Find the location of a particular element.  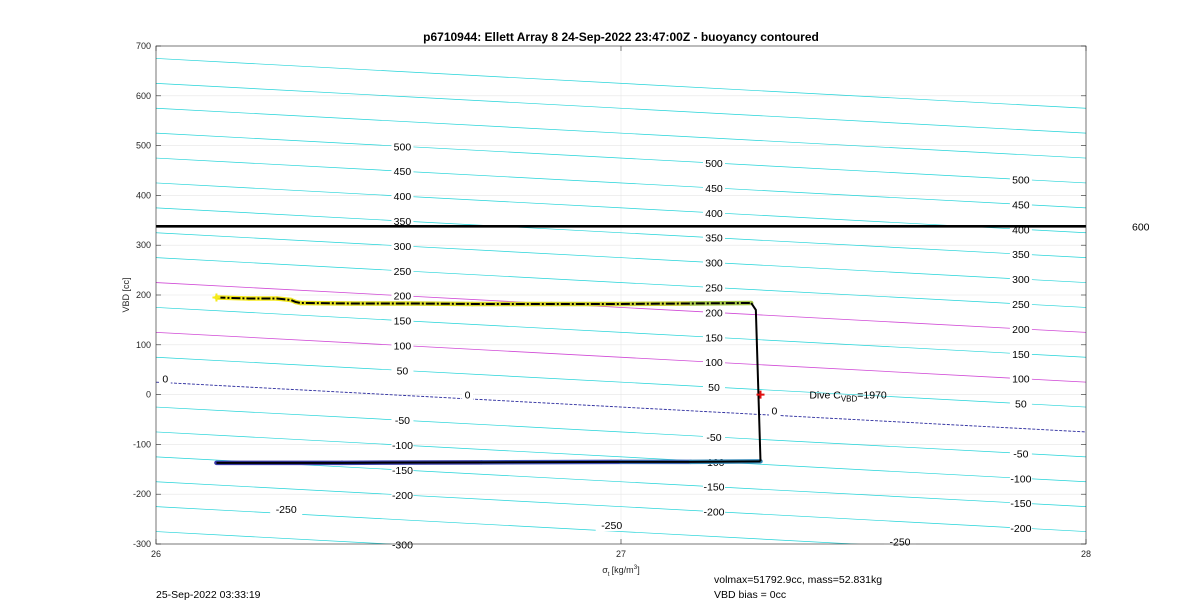

contour-label: 350 is located at coordinates (714, 239).